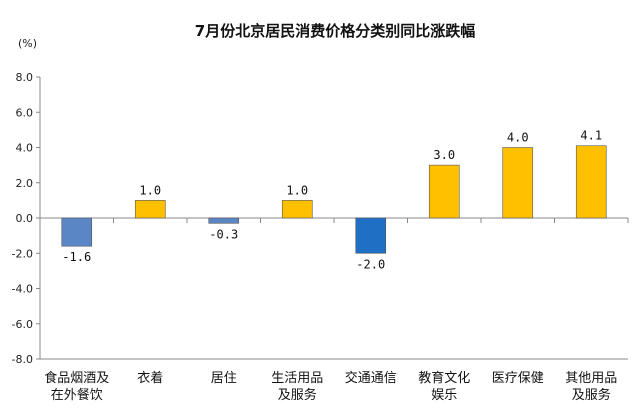 The height and width of the screenshot is (417, 642). Describe the element at coordinates (150, 378) in the screenshot. I see `x-category-label: 衣着` at that location.